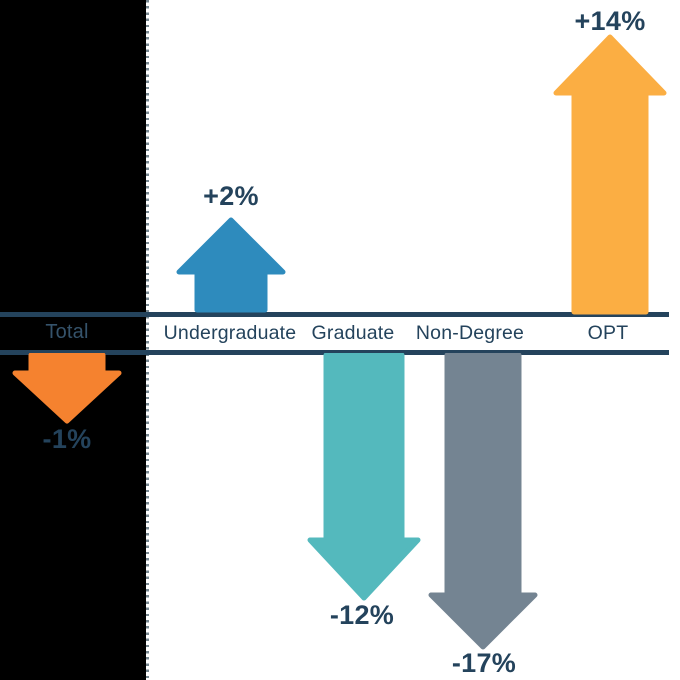 The image size is (680, 680). What do you see at coordinates (67, 389) in the screenshot?
I see `total-down-arrow` at bounding box center [67, 389].